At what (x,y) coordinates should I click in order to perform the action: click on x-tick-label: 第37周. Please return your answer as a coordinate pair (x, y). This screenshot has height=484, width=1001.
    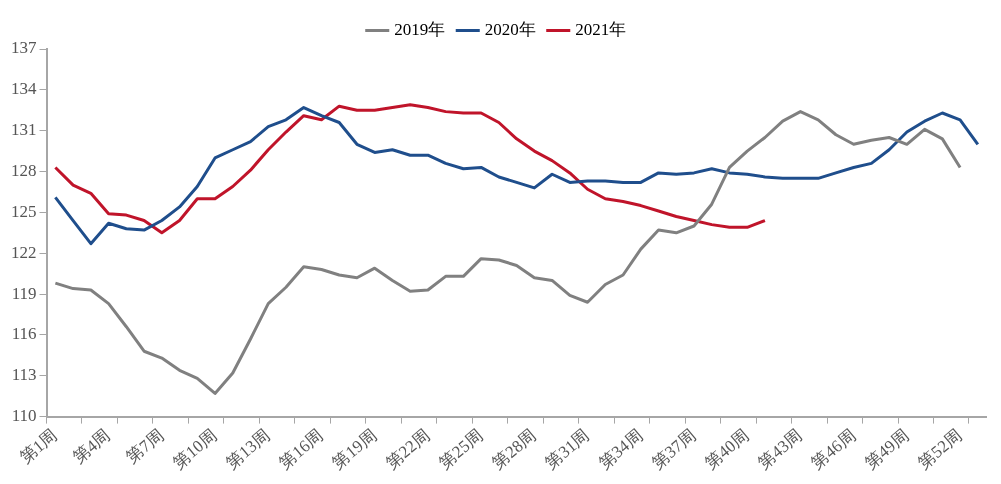
    Looking at the image, I should click on (674, 449).